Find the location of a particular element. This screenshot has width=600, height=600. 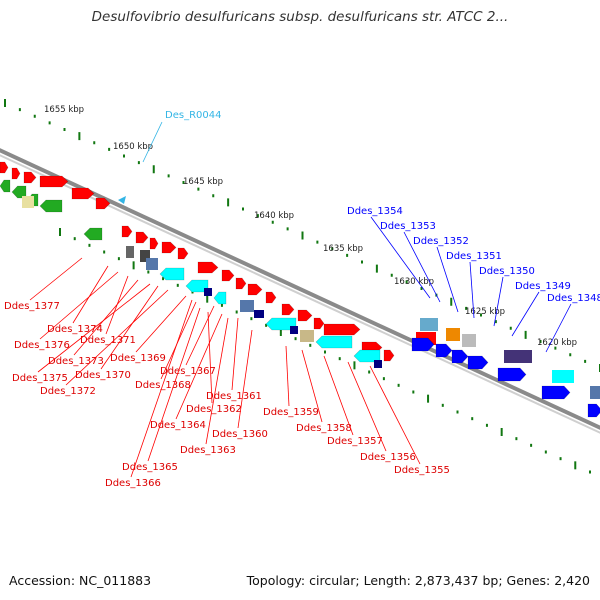

rna-label-line is located at coordinates (152, 142).